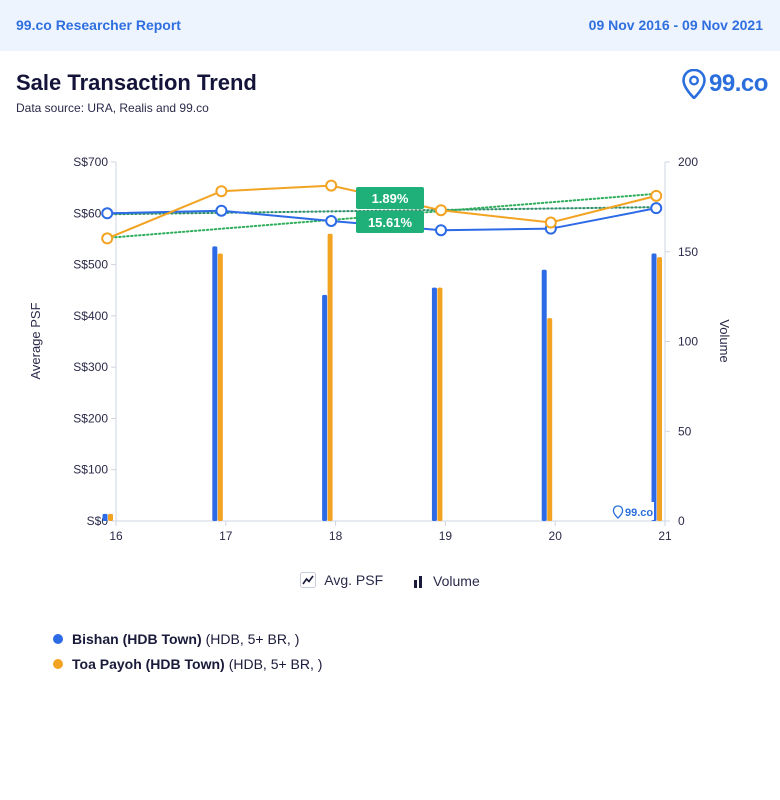 This screenshot has height=800, width=780. I want to click on brand-logo: 99.co, so click(725, 84).